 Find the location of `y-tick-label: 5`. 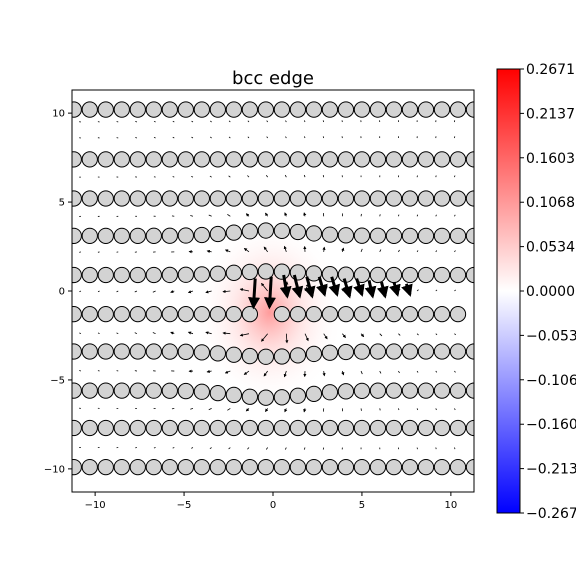

y-tick-label: 5 is located at coordinates (62, 203).